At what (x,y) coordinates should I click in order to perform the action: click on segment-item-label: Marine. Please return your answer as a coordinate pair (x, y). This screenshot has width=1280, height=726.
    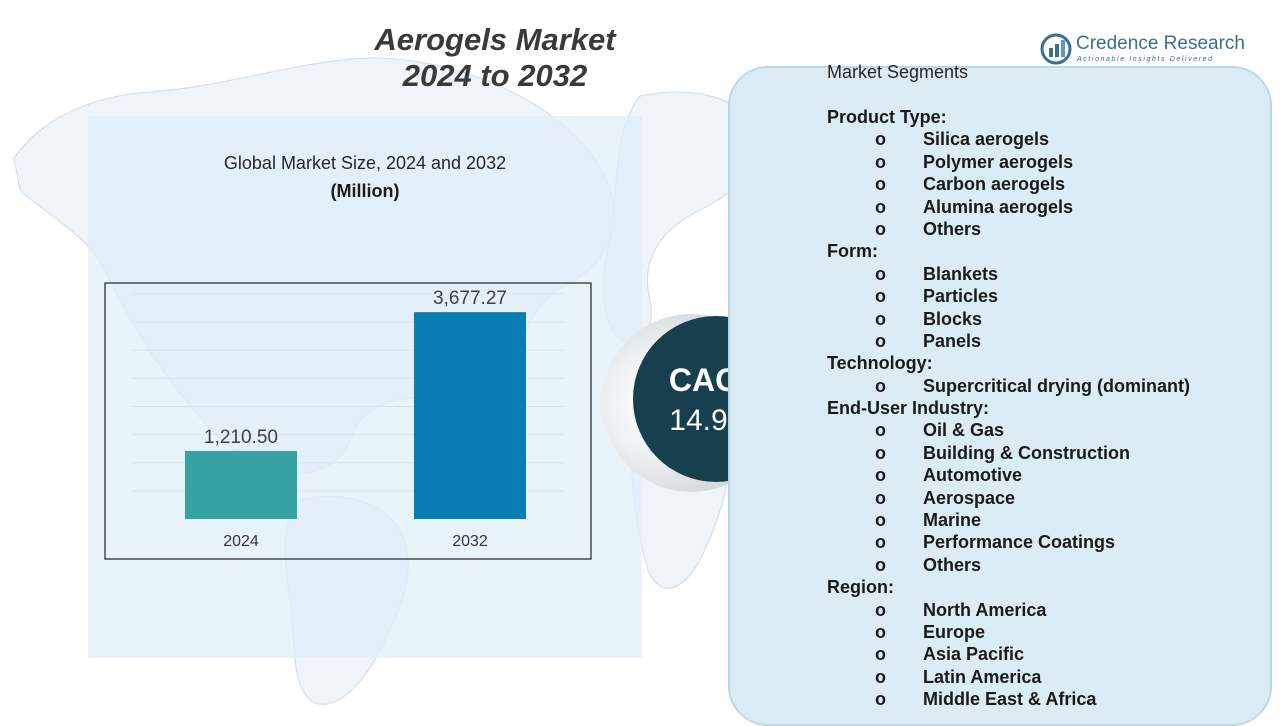
    Looking at the image, I should click on (952, 520).